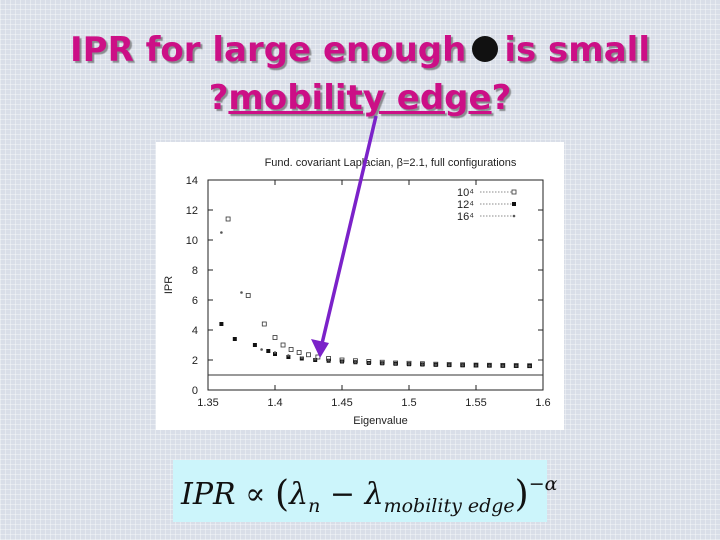 The height and width of the screenshot is (540, 720). What do you see at coordinates (465, 217) in the screenshot?
I see `legend-label: 16⁴` at bounding box center [465, 217].